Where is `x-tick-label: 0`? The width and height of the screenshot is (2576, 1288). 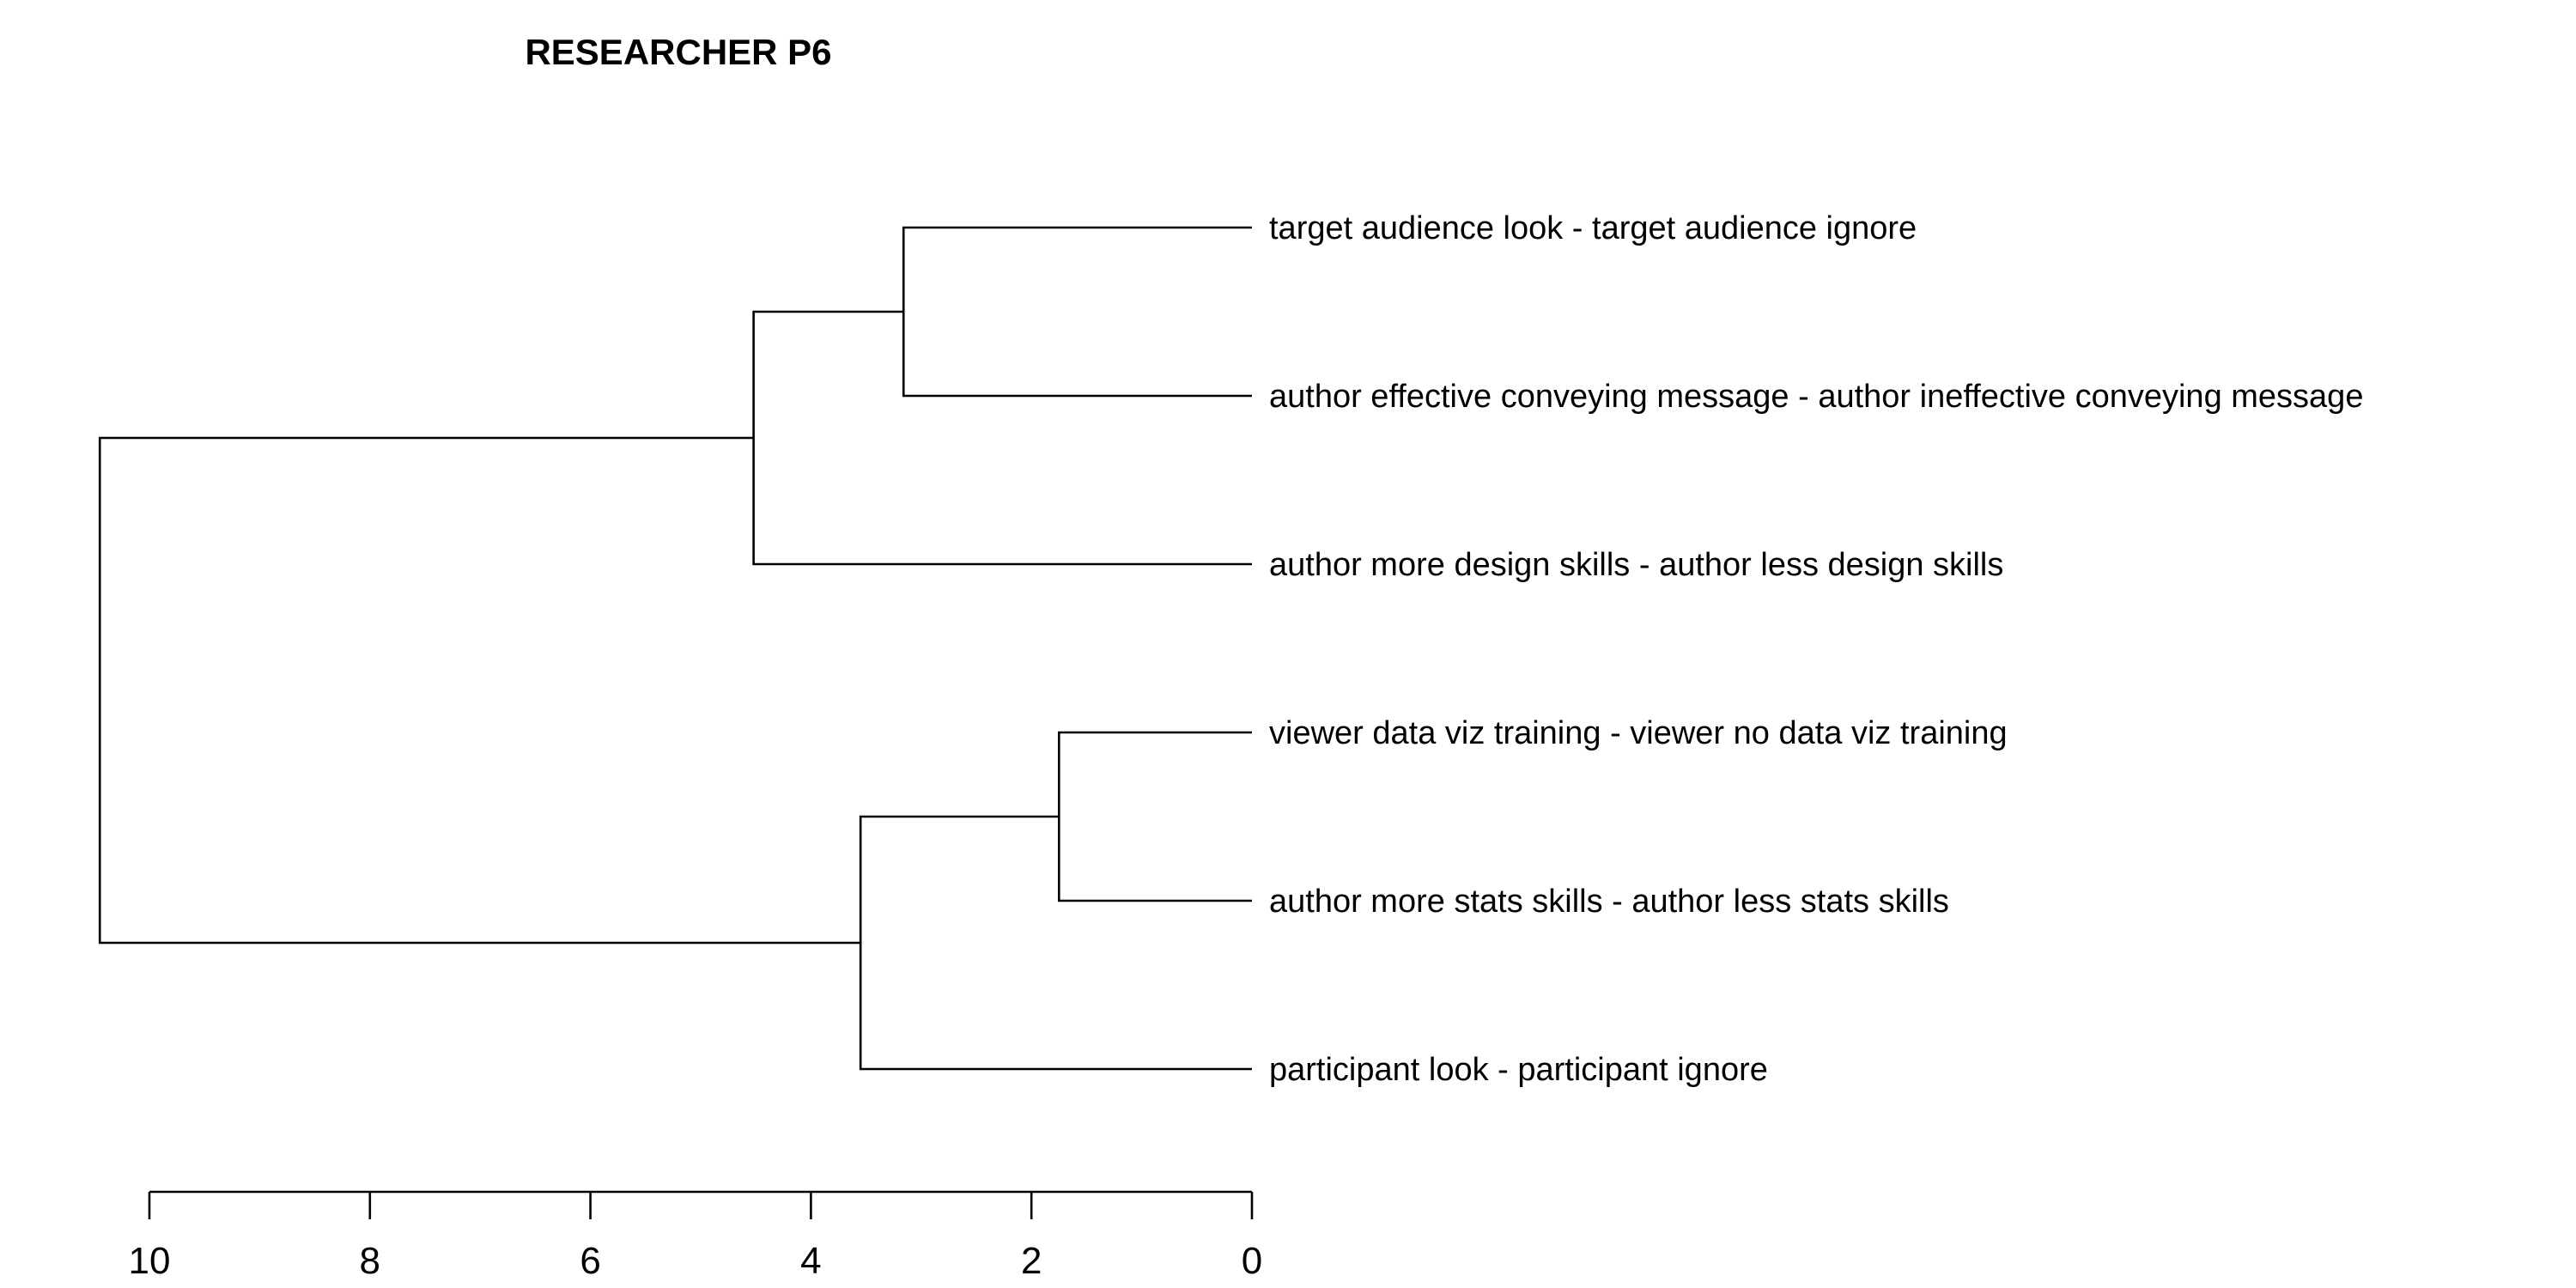
x-tick-label: 0 is located at coordinates (1252, 1261).